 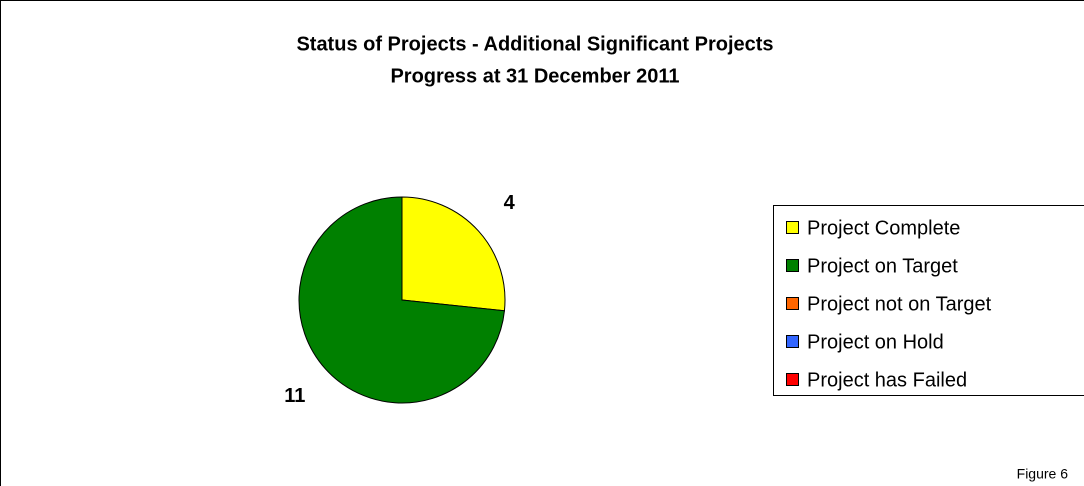 What do you see at coordinates (534, 76) in the screenshot?
I see `chart-subtitle: Progress at 31 December 2011` at bounding box center [534, 76].